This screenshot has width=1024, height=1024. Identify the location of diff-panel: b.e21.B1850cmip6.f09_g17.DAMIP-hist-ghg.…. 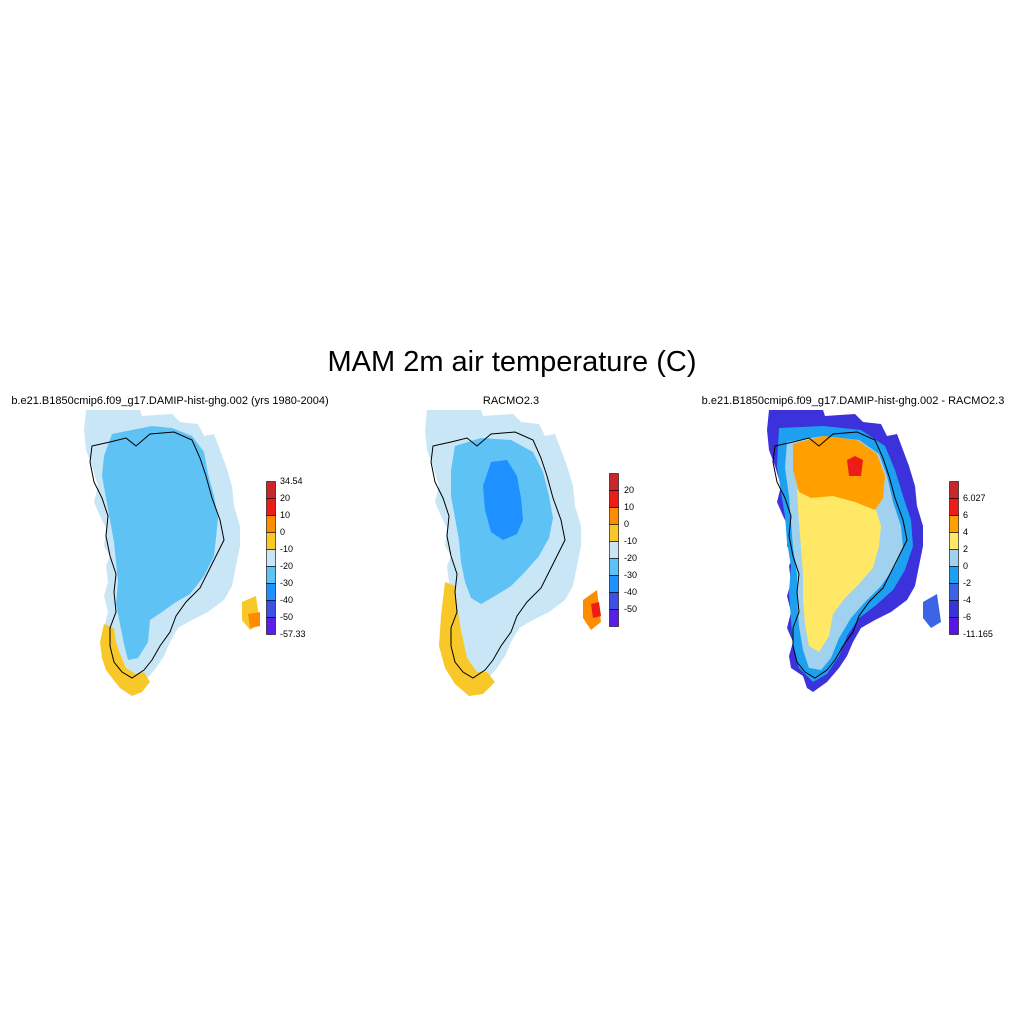
(853, 547).